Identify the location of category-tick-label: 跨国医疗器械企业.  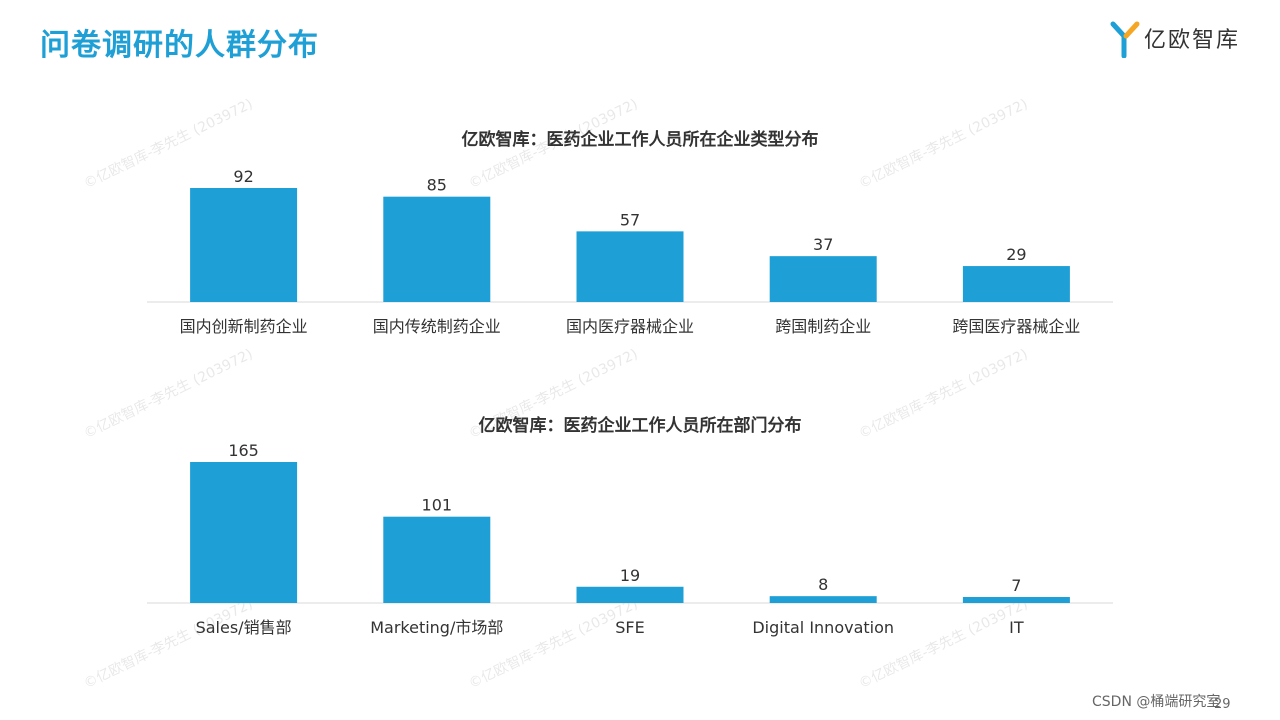
(1016, 326).